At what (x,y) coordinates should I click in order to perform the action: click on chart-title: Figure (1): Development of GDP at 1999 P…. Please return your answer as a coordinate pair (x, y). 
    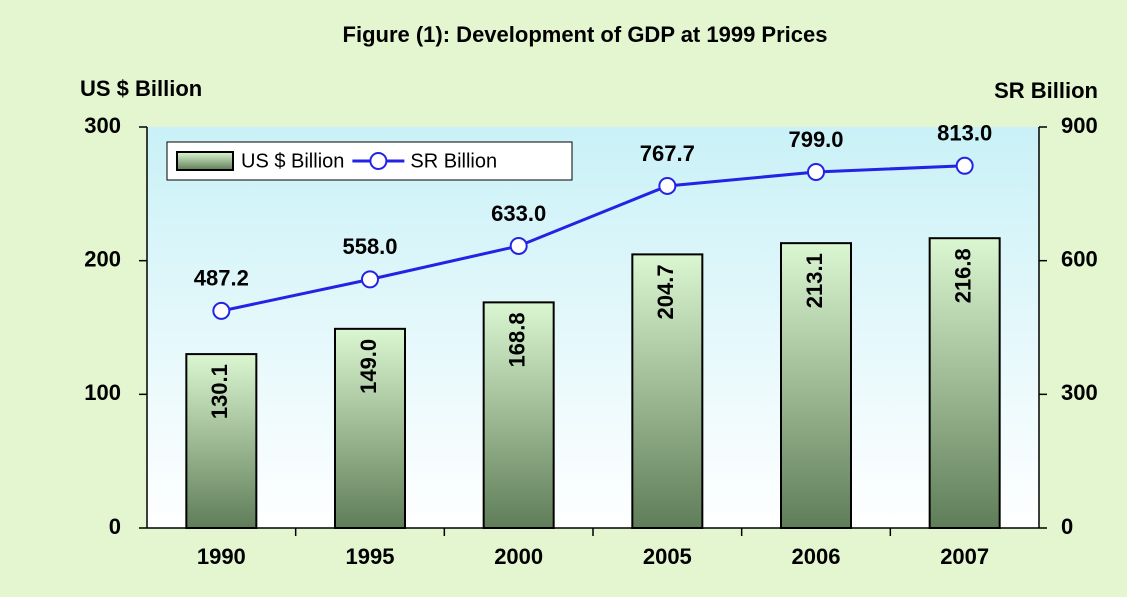
    Looking at the image, I should click on (585, 34).